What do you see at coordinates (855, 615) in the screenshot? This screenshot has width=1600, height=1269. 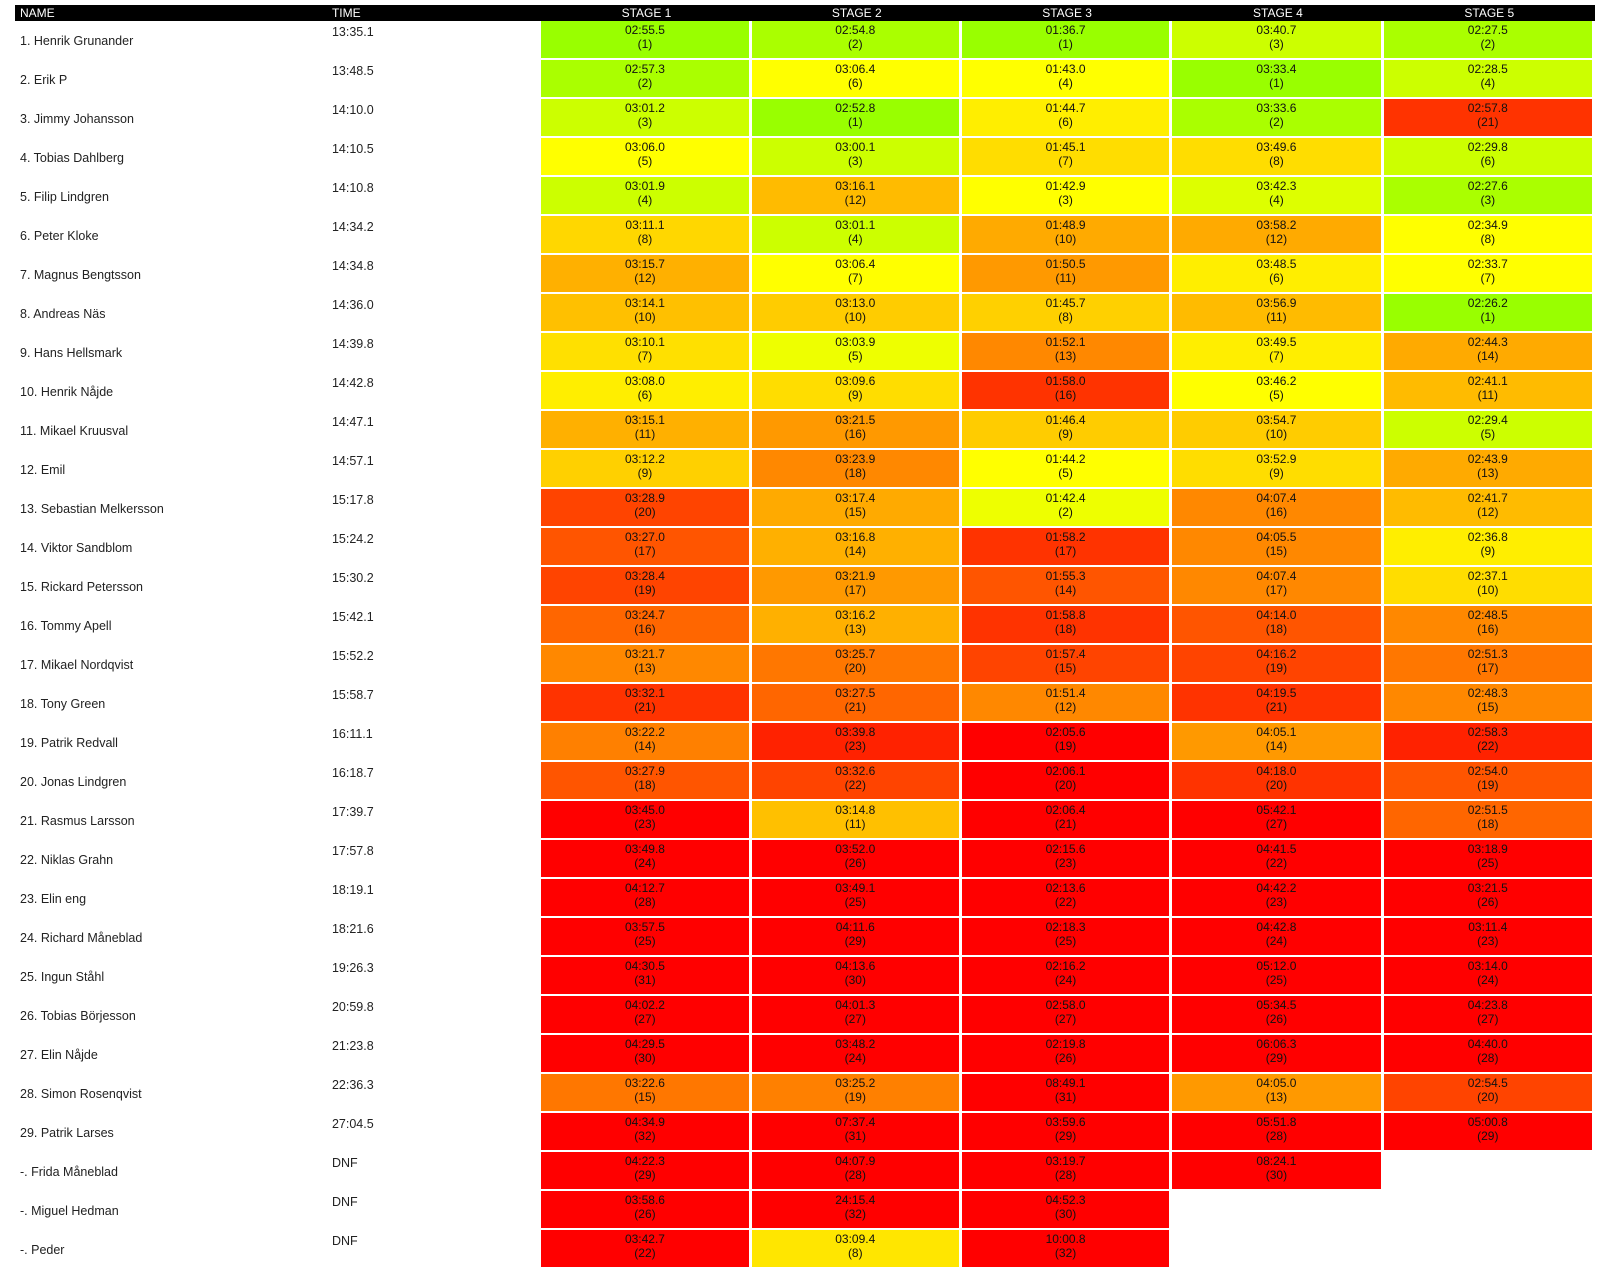 I see `stage-time: 03:16.2` at bounding box center [855, 615].